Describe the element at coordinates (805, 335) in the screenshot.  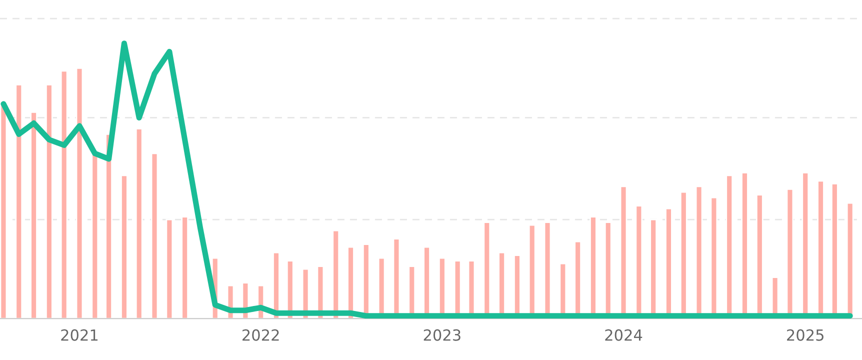
I see `x-tick-label: 2025` at that location.